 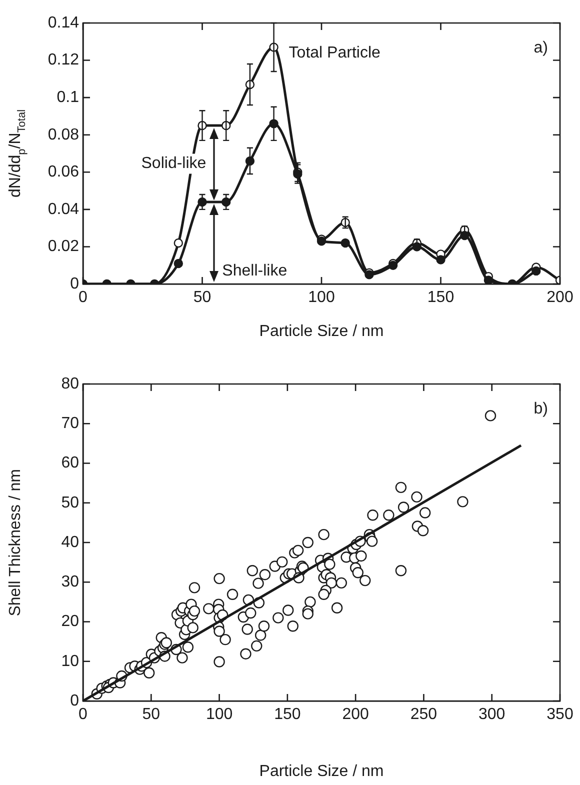 I want to click on y-tick-label: 80, so click(x=70, y=383).